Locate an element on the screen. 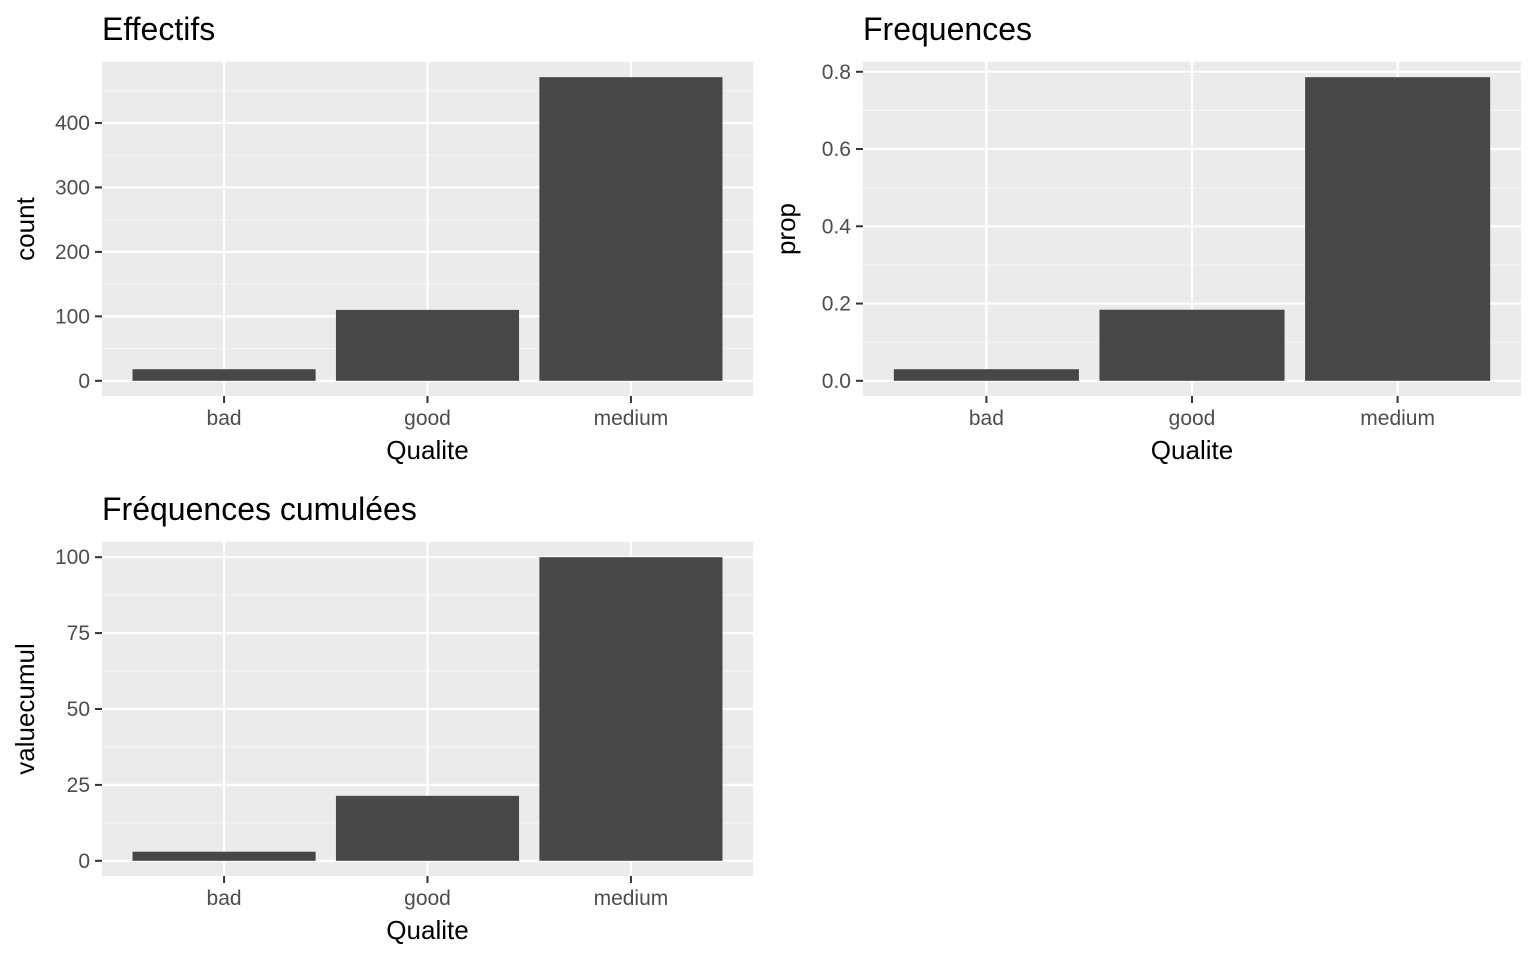 The height and width of the screenshot is (960, 1536). y-axis-label: prop is located at coordinates (786, 229).